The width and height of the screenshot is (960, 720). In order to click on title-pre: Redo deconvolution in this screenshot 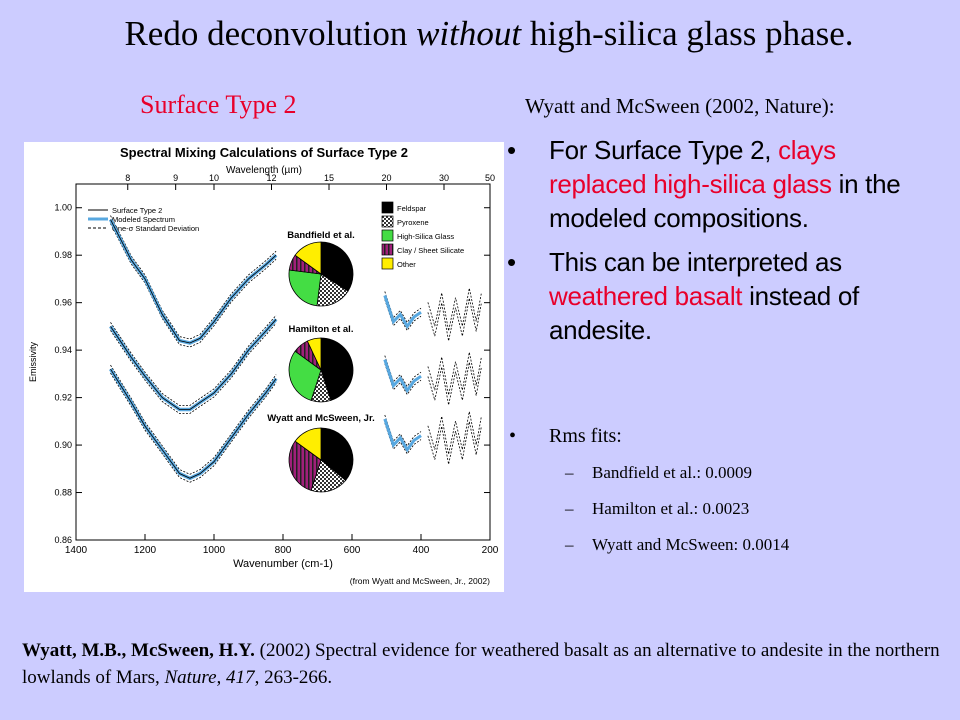, I will do `click(270, 33)`.